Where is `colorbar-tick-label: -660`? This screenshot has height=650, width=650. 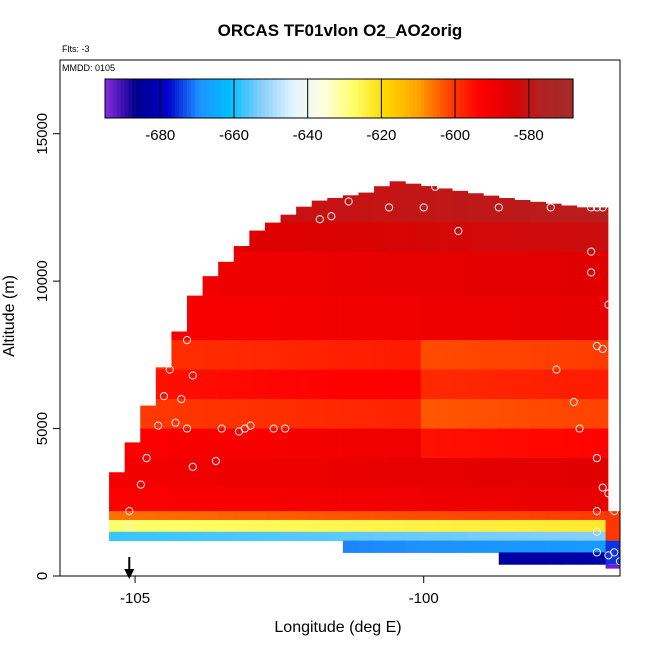 colorbar-tick-label: -660 is located at coordinates (234, 135).